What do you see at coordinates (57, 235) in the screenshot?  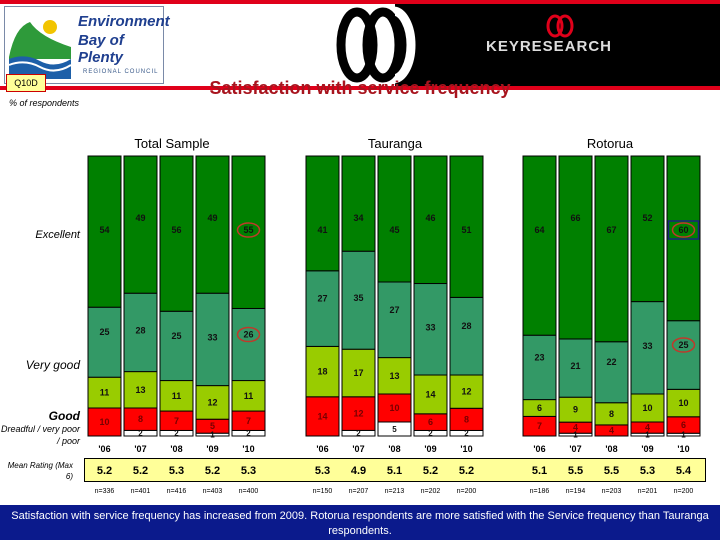 I see `row-label-excellent: Excellent` at bounding box center [57, 235].